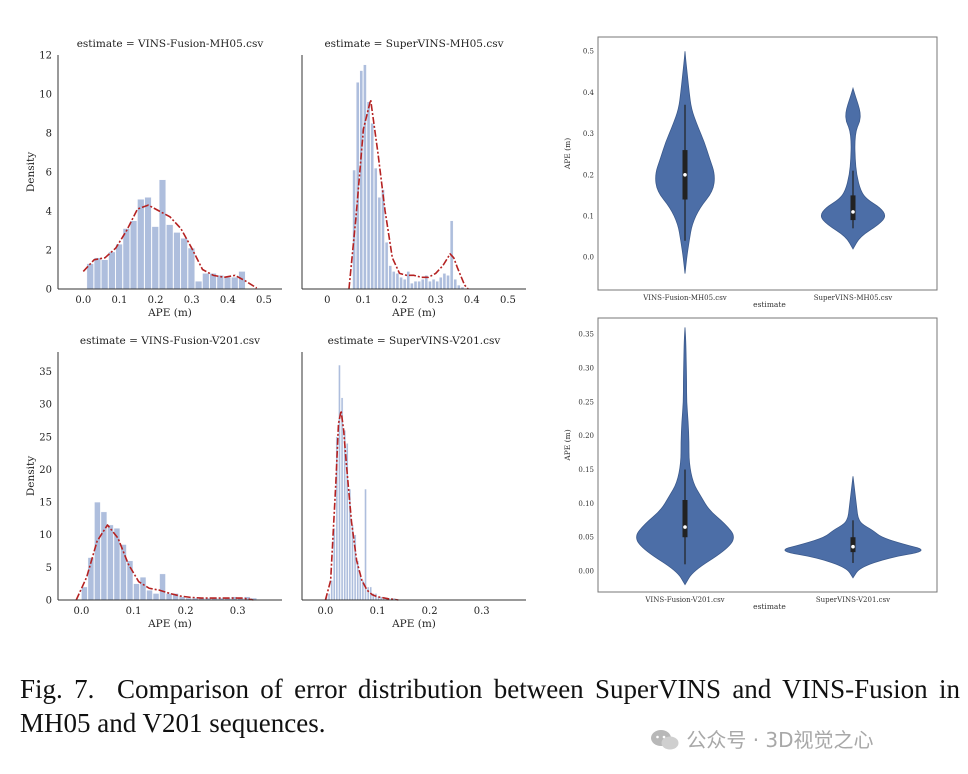 The image size is (968, 774). I want to click on y-tick-label: 6, so click(49, 173).